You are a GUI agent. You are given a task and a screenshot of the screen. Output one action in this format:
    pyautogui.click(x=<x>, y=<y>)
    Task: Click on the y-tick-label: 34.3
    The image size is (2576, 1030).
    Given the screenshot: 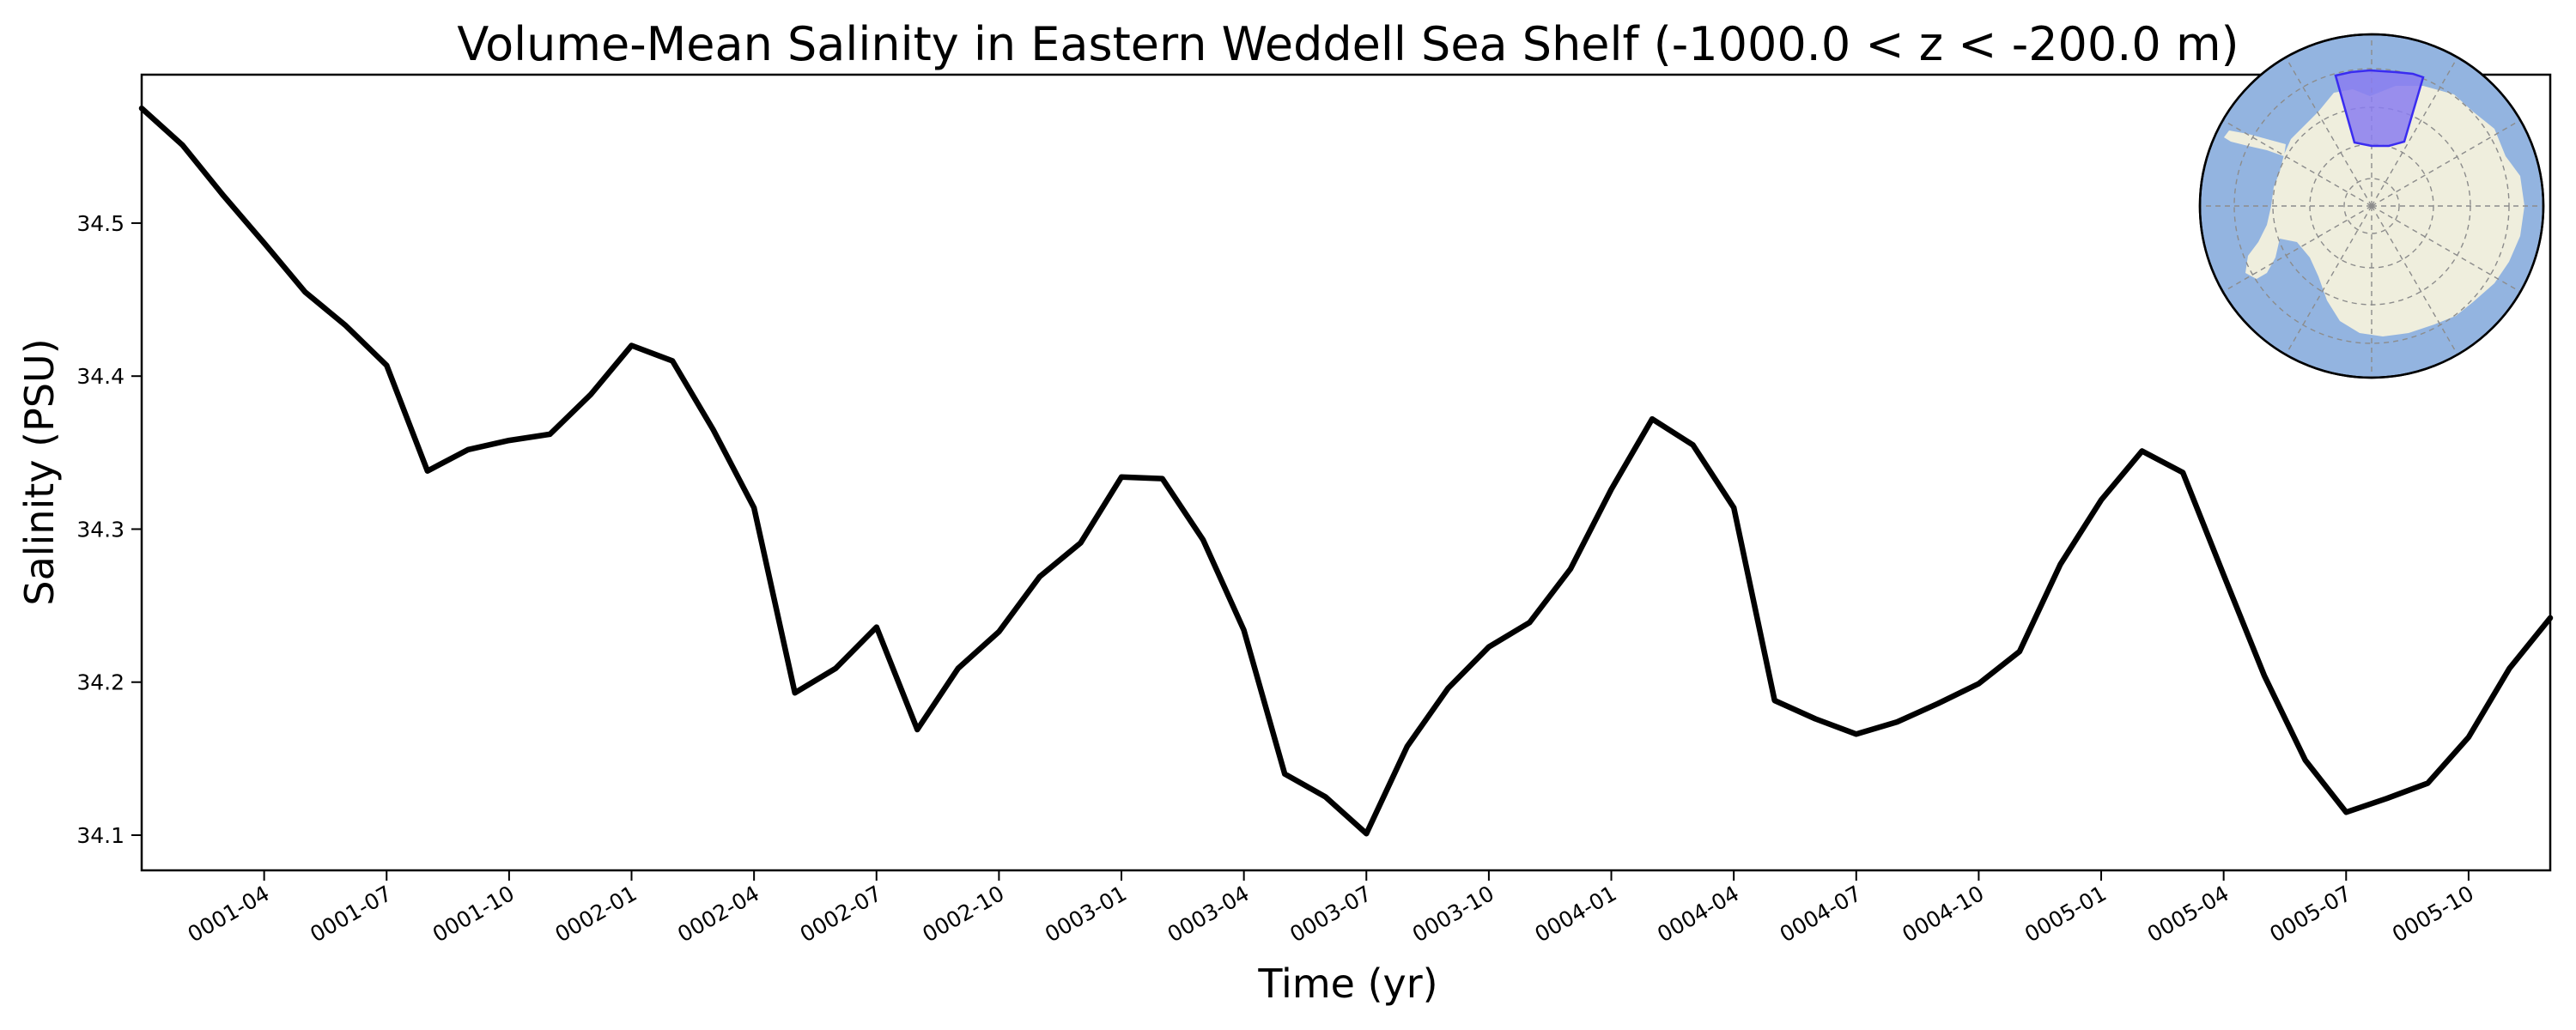 What is the action you would take?
    pyautogui.click(x=101, y=529)
    